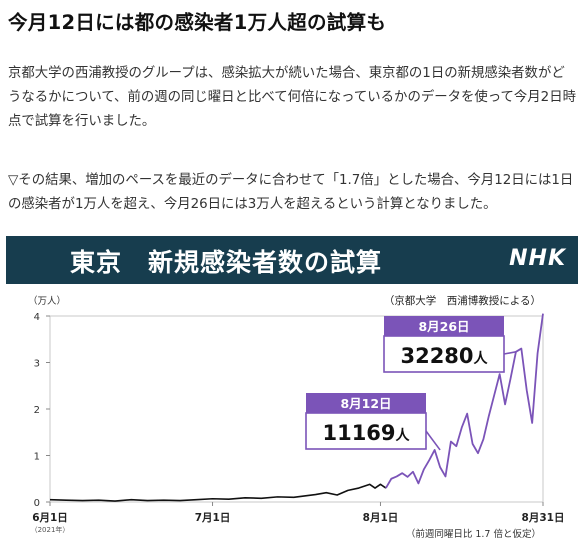 Image resolution: width=582 pixels, height=551 pixels. What do you see at coordinates (225, 262) in the screenshot?
I see `chart-title: 東京 新規感染者数の試算` at bounding box center [225, 262].